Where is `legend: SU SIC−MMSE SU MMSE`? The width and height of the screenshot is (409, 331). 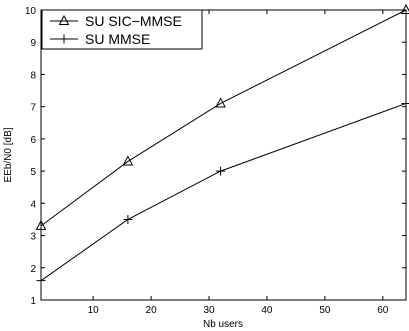
legend: SU SIC−MMSE SU MMSE is located at coordinates (122, 29).